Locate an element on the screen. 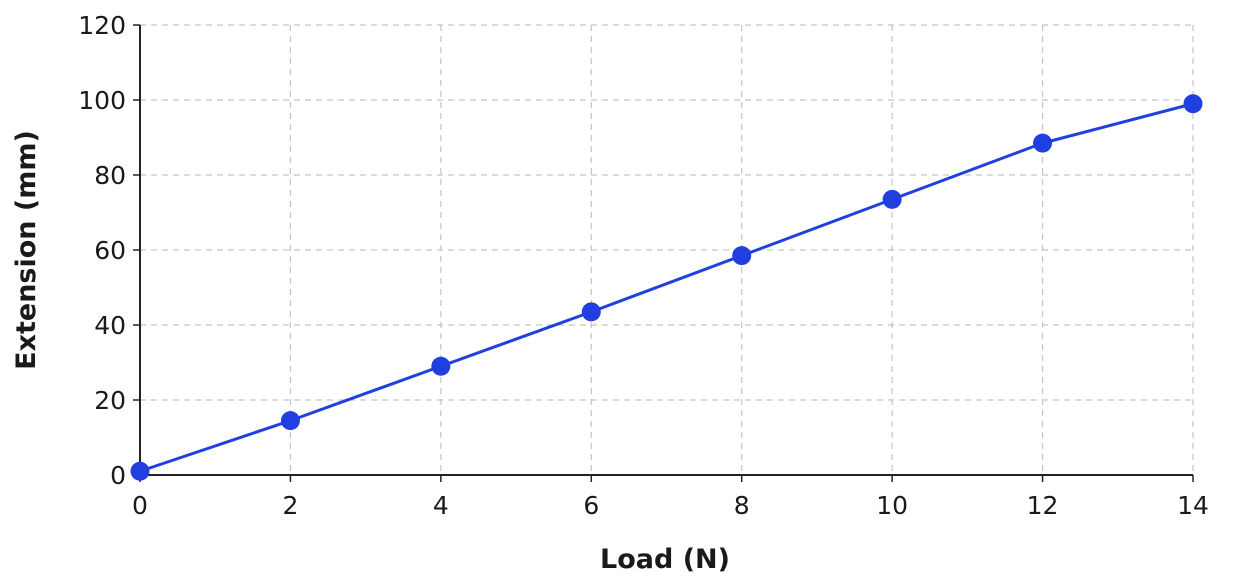 This screenshot has width=1233, height=580. x-tick-label: 2 is located at coordinates (290, 505).